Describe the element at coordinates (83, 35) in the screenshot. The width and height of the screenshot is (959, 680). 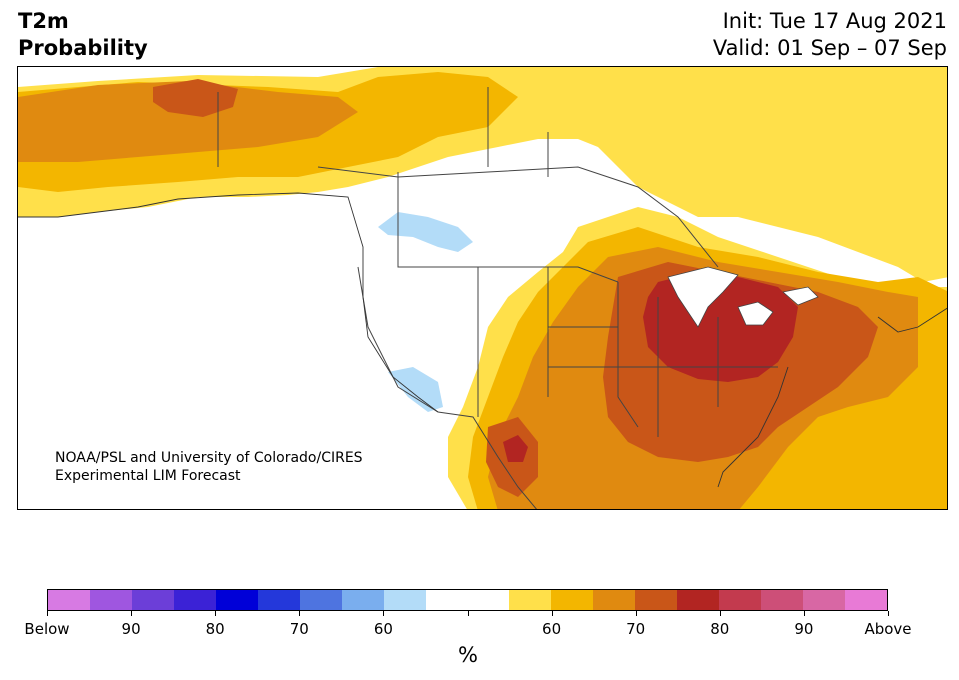
I see `map-title: T2m Probability` at that location.